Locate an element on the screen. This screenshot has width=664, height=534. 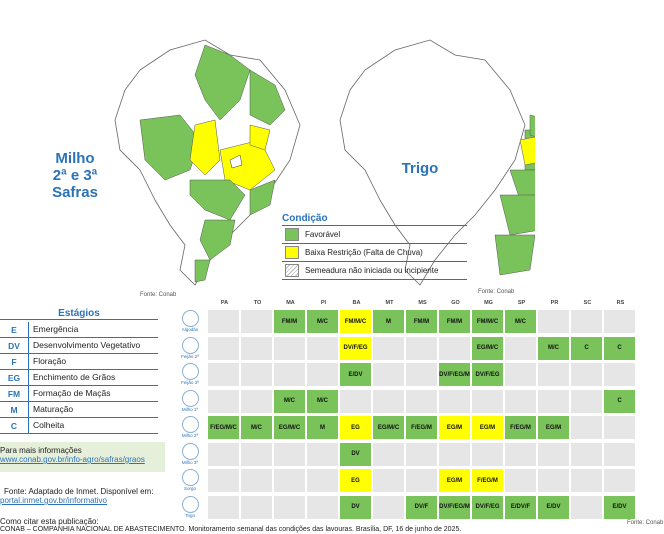
estagio-row: F Floração is located at coordinates (79, 362).